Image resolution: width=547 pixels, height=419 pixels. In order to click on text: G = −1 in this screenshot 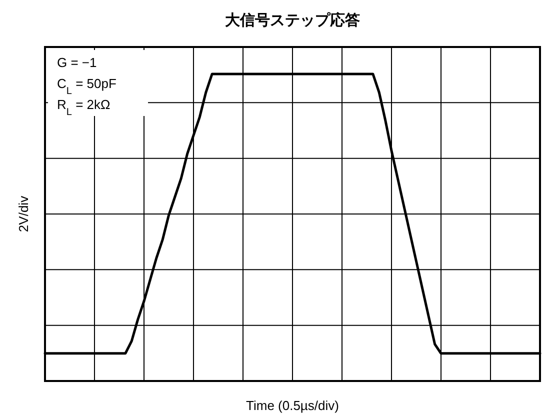, I will do `click(77, 62)`.